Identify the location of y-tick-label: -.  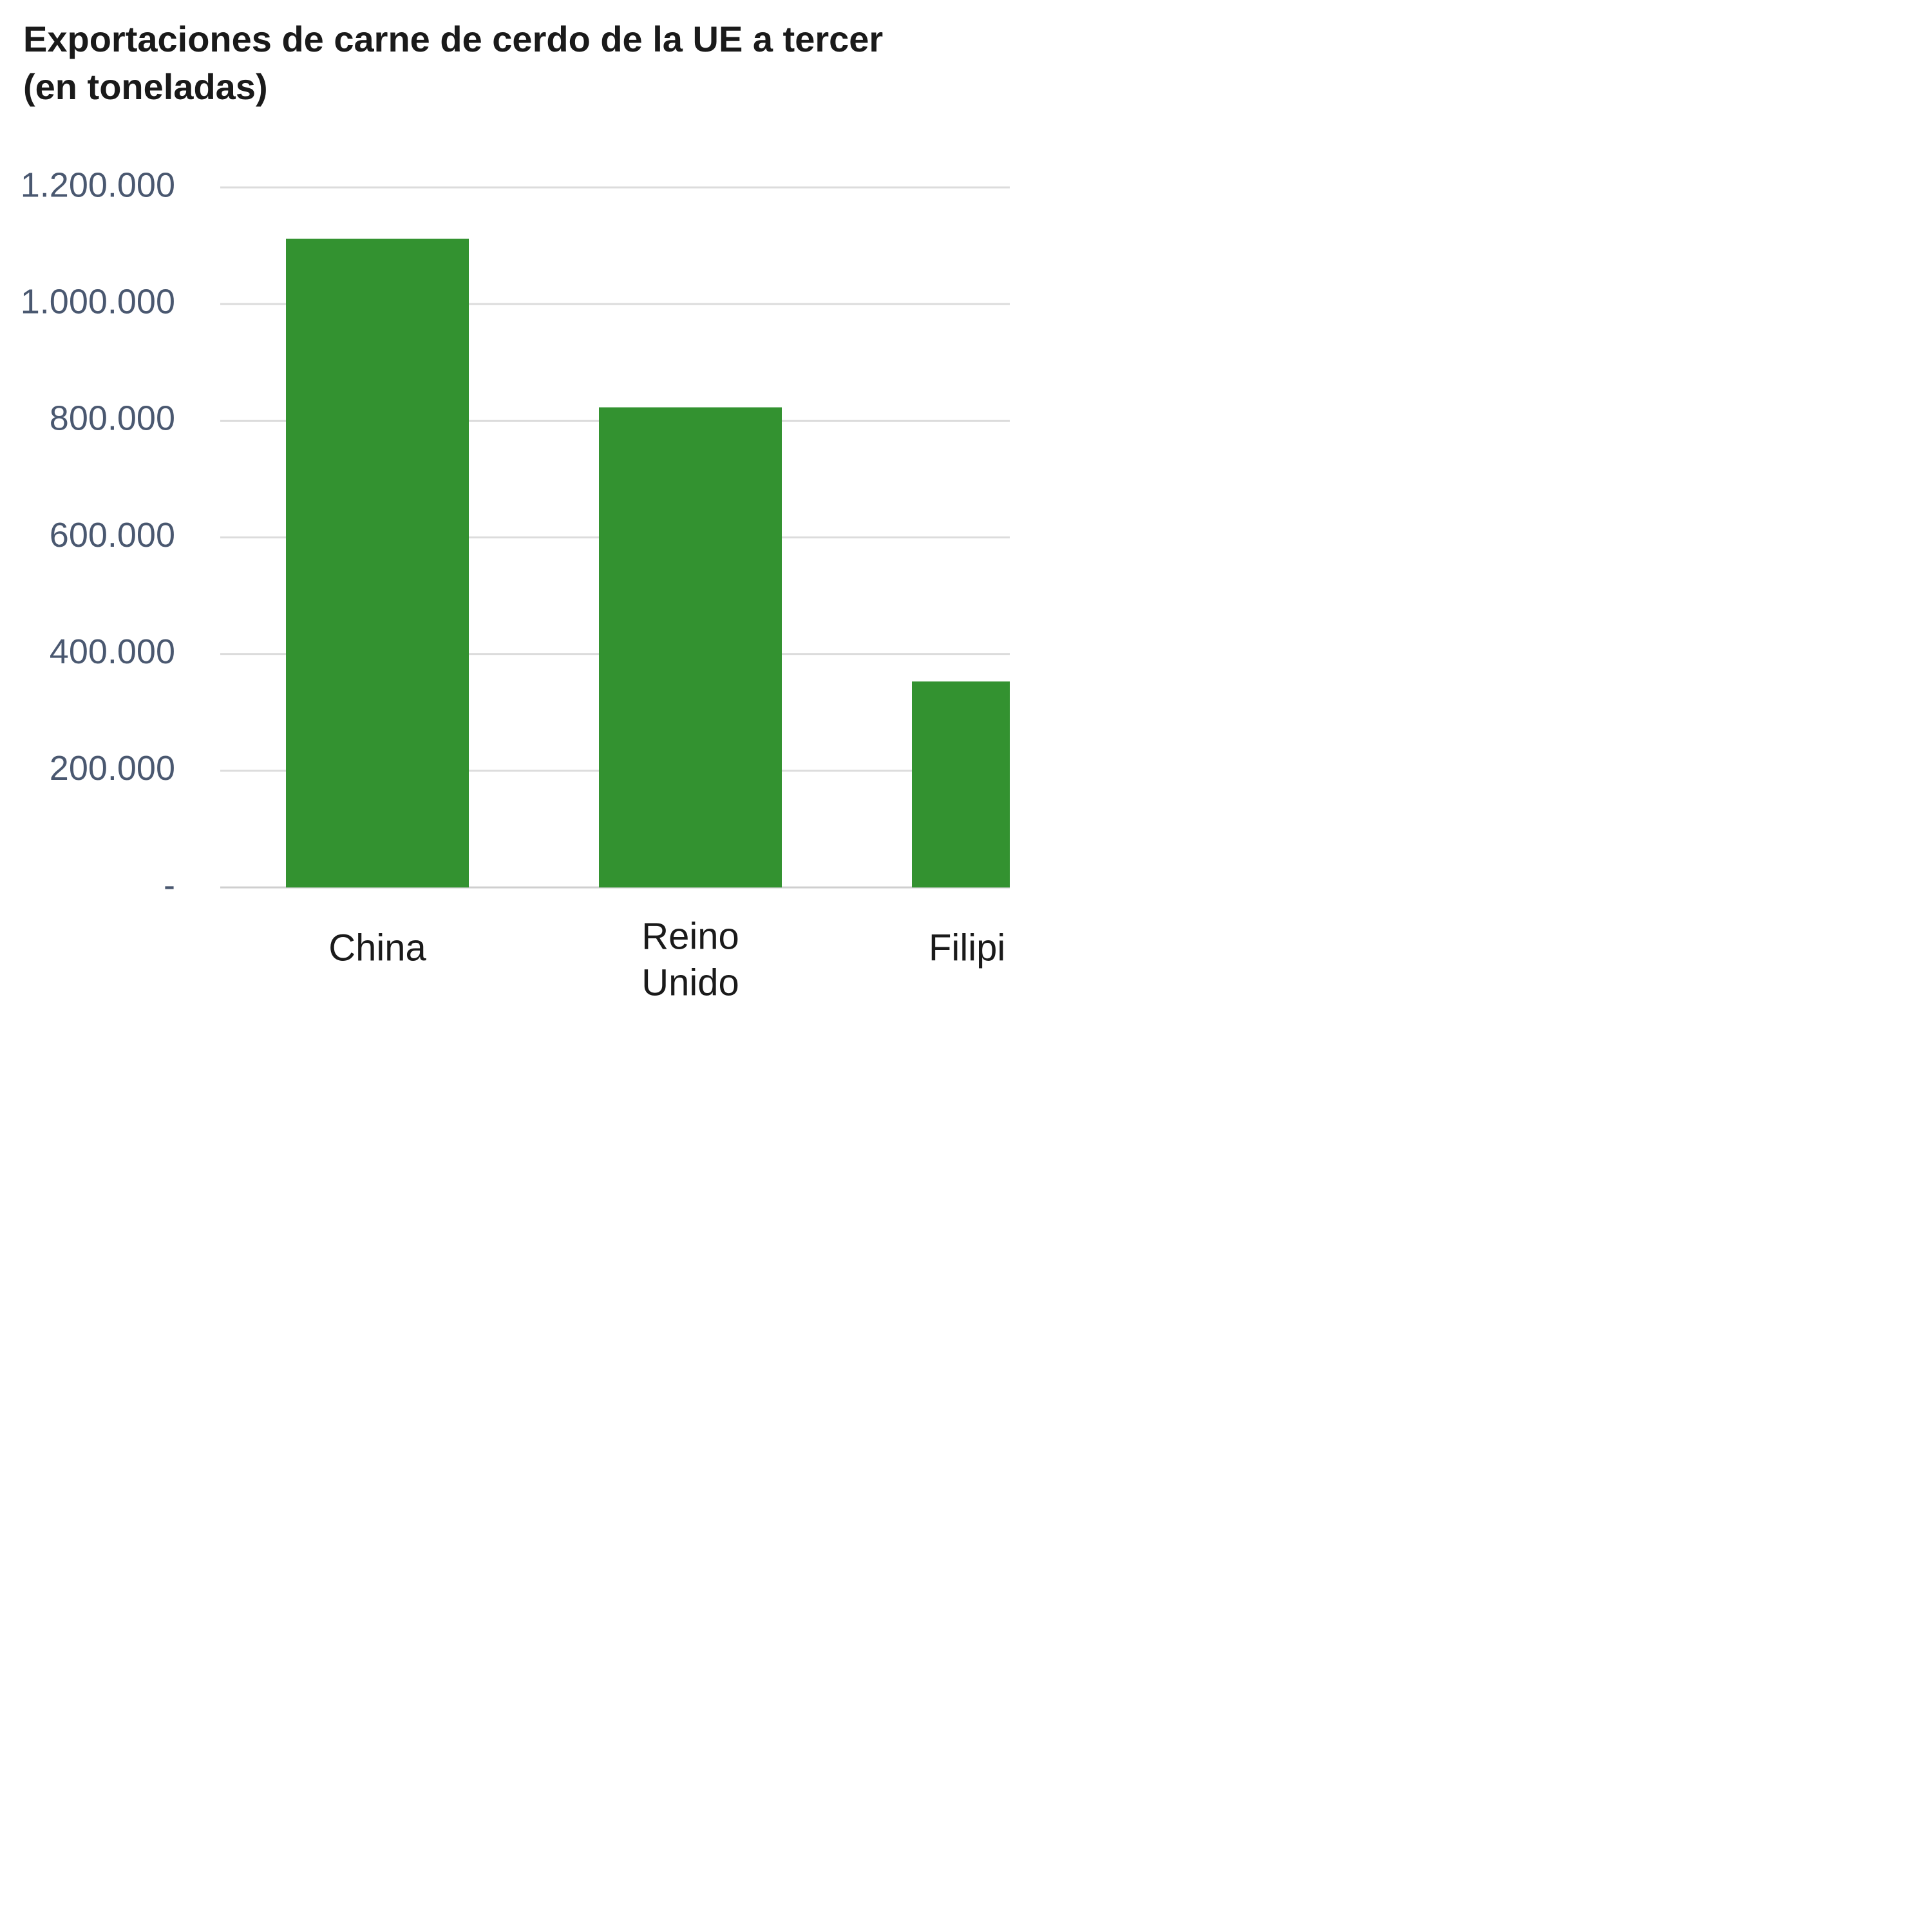
(169, 885).